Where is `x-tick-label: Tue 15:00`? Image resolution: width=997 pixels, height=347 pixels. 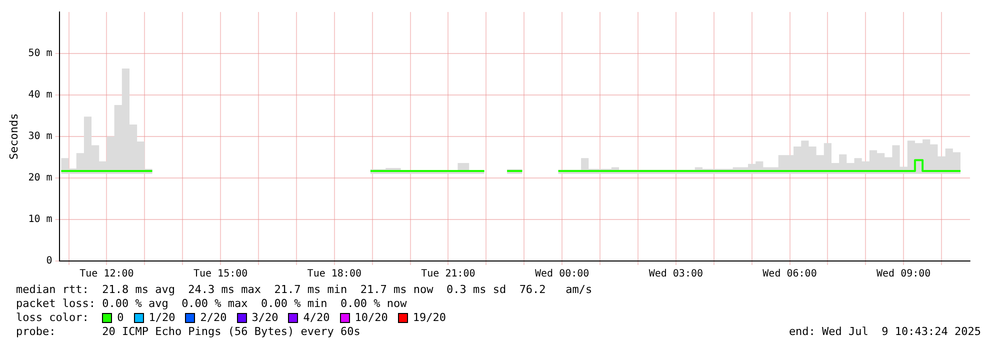
x-tick-label: Tue 15:00 is located at coordinates (220, 274).